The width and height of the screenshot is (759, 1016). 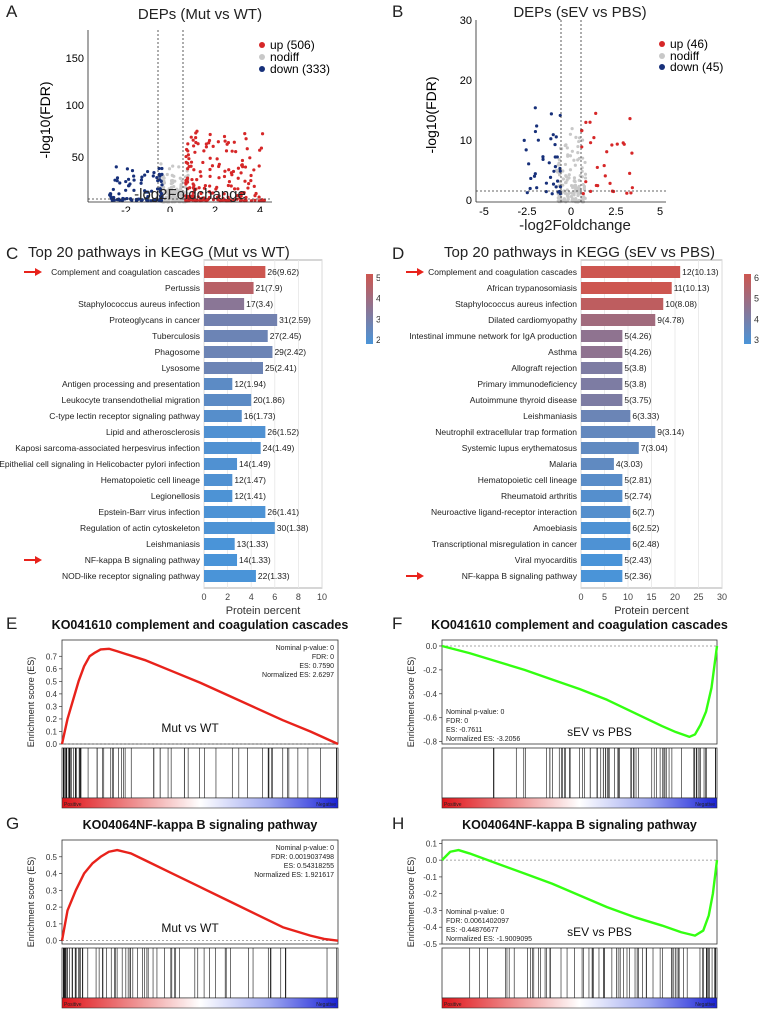 What do you see at coordinates (453, 1005) in the screenshot?
I see `positive-label: Positive` at bounding box center [453, 1005].